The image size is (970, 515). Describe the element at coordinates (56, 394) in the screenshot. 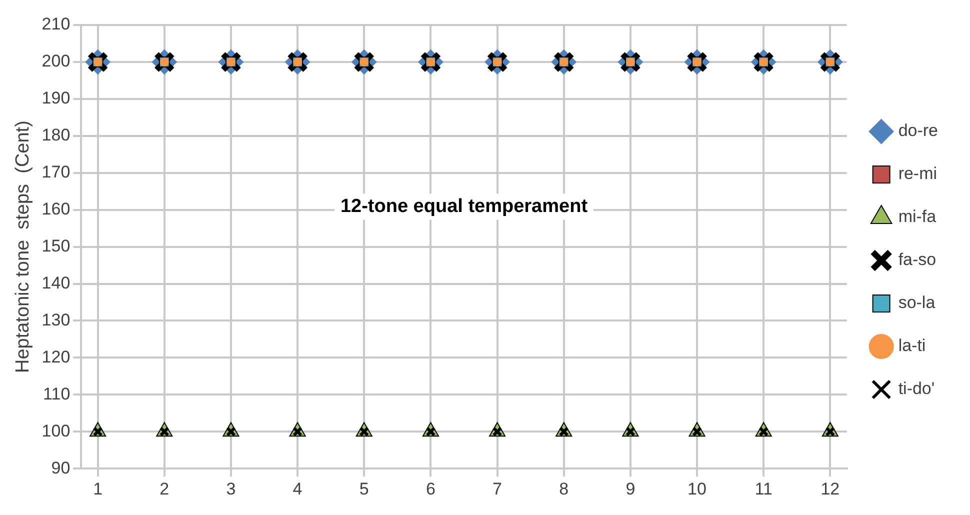

I see `y-tick-label: 110` at that location.